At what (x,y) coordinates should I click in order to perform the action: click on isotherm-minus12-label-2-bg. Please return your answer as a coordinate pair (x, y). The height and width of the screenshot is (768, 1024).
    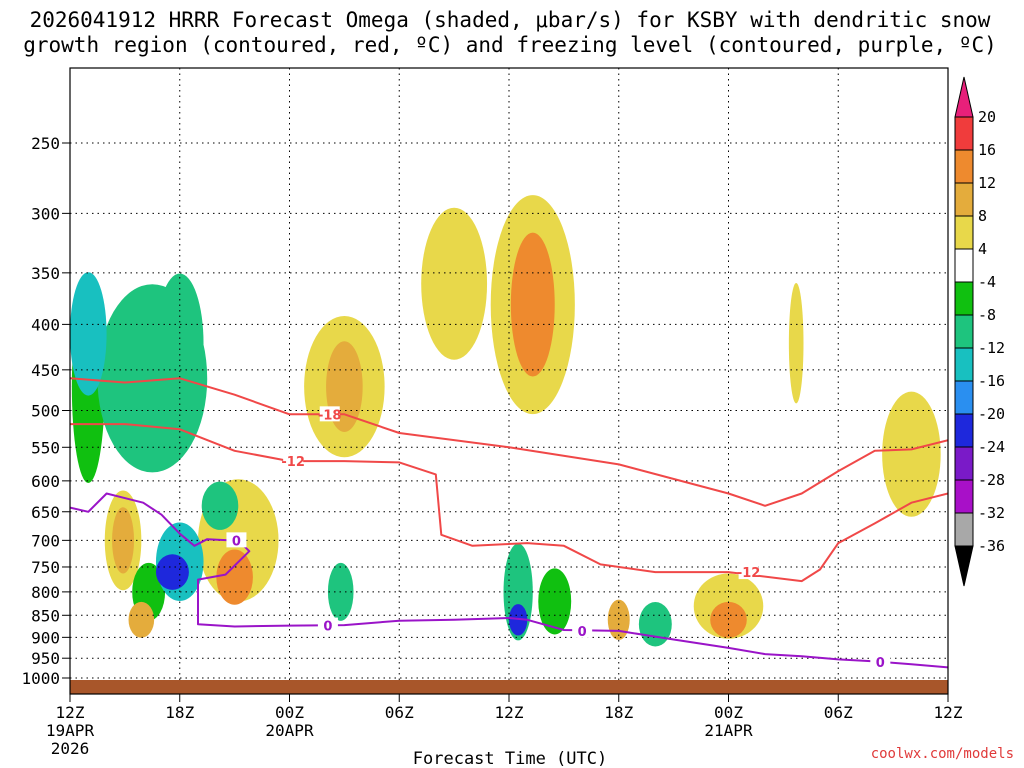
    Looking at the image, I should click on (748, 572).